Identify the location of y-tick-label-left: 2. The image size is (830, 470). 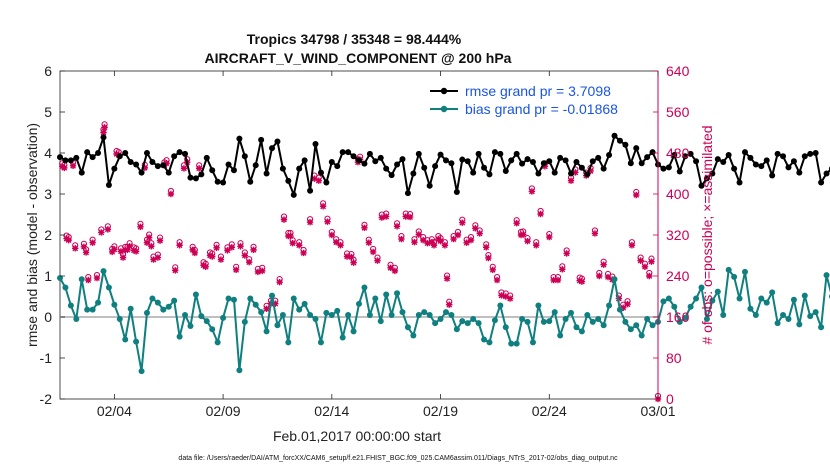
(48, 235).